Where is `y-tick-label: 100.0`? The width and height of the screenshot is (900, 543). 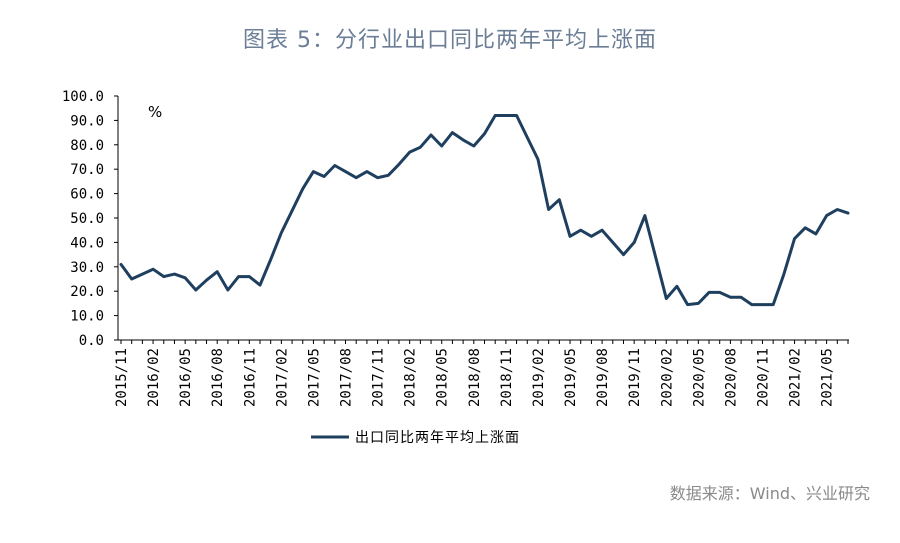 y-tick-label: 100.0 is located at coordinates (83, 97).